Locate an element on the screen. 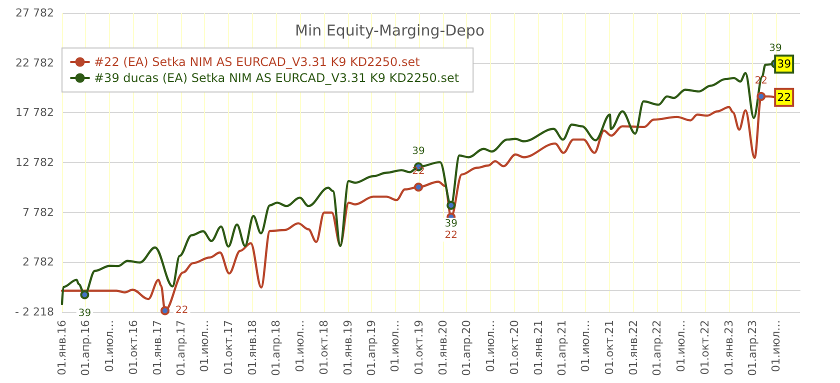 The width and height of the screenshot is (840, 383). x-tick-label: 01.янв.23 is located at coordinates (729, 348).